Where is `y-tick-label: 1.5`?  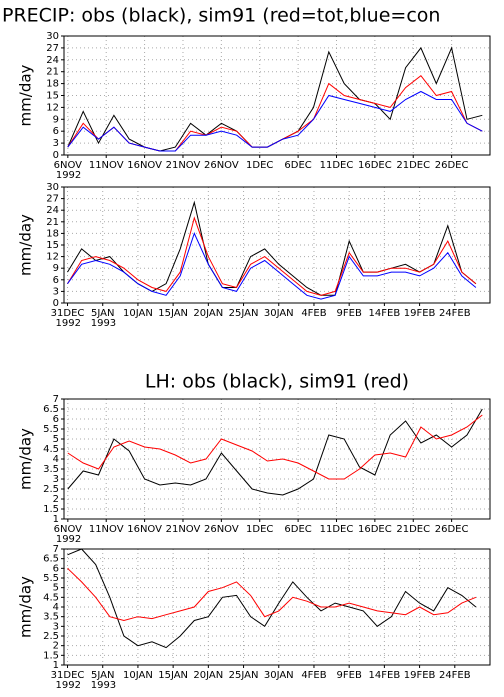
y-tick-label: 1.5 is located at coordinates (51, 509).